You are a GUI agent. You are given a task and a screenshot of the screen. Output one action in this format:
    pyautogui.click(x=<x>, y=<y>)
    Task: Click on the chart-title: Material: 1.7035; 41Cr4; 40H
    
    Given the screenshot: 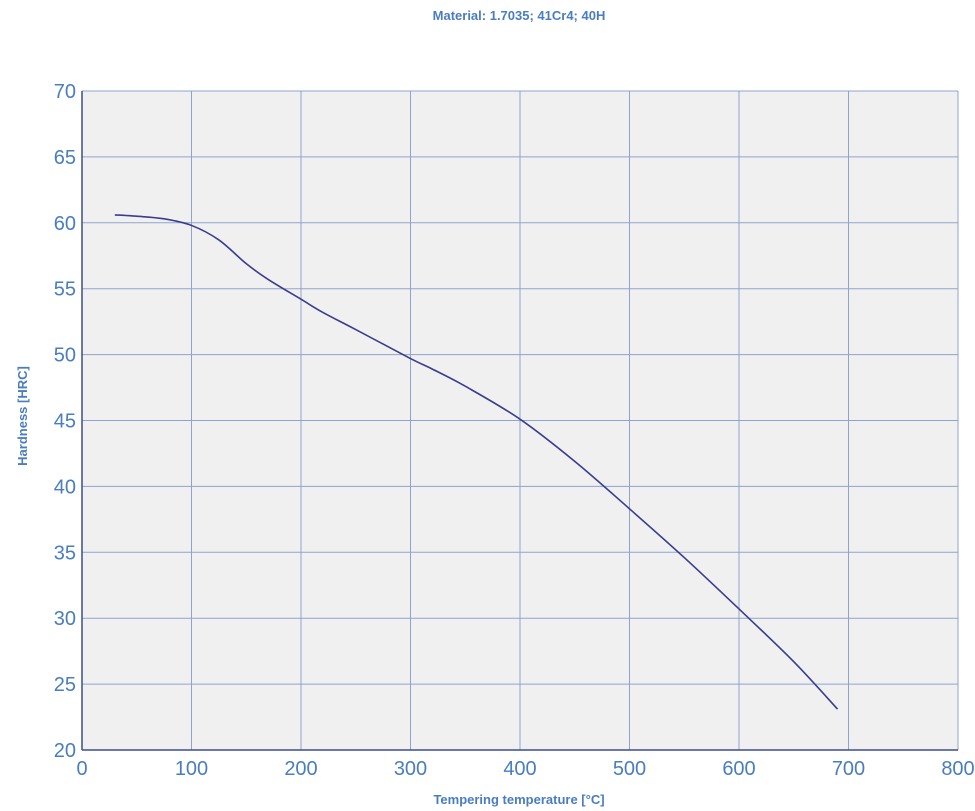 What is the action you would take?
    pyautogui.click(x=519, y=15)
    